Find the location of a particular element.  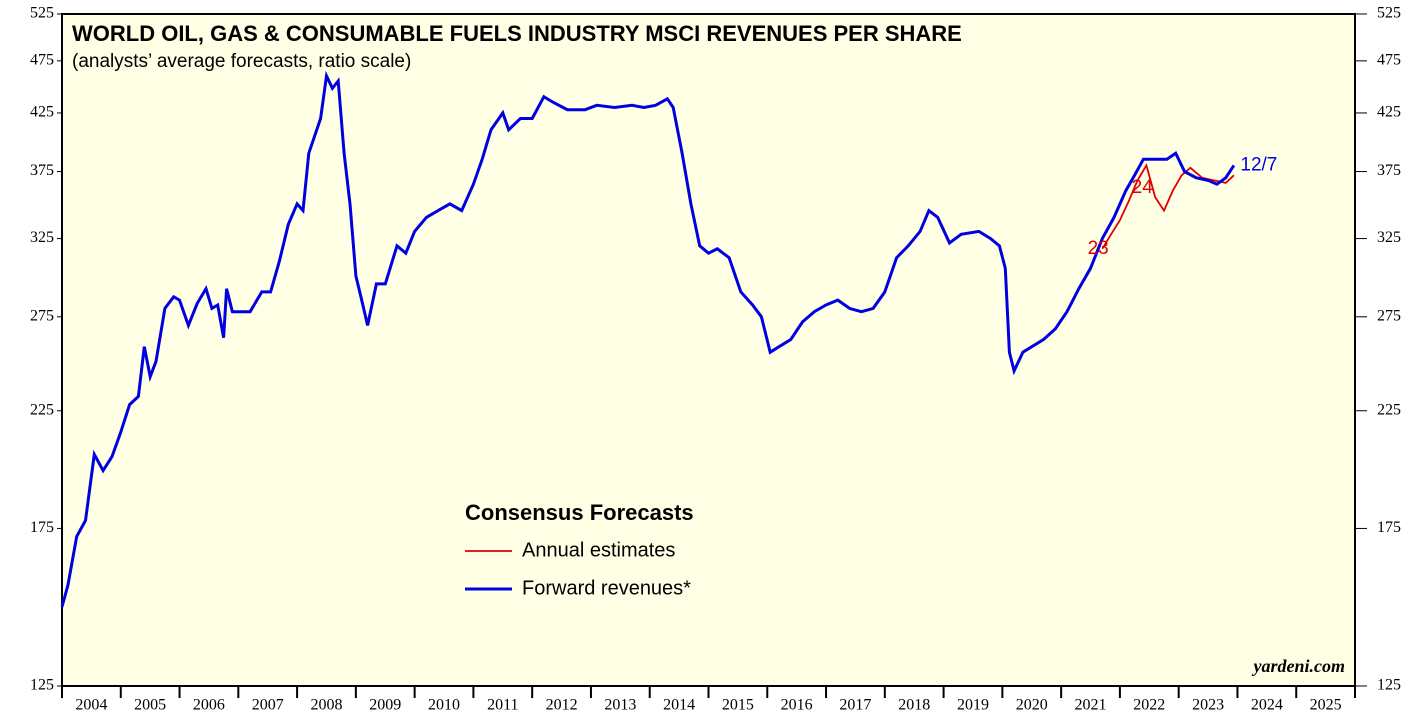

x-tick-label: 2006 is located at coordinates (209, 705).